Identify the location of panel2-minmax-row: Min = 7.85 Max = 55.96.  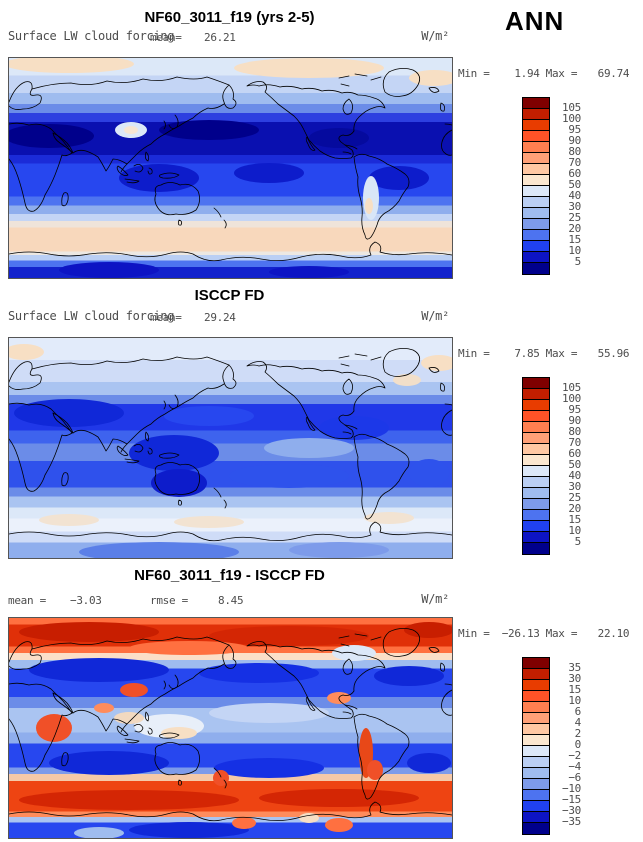
(547, 353).